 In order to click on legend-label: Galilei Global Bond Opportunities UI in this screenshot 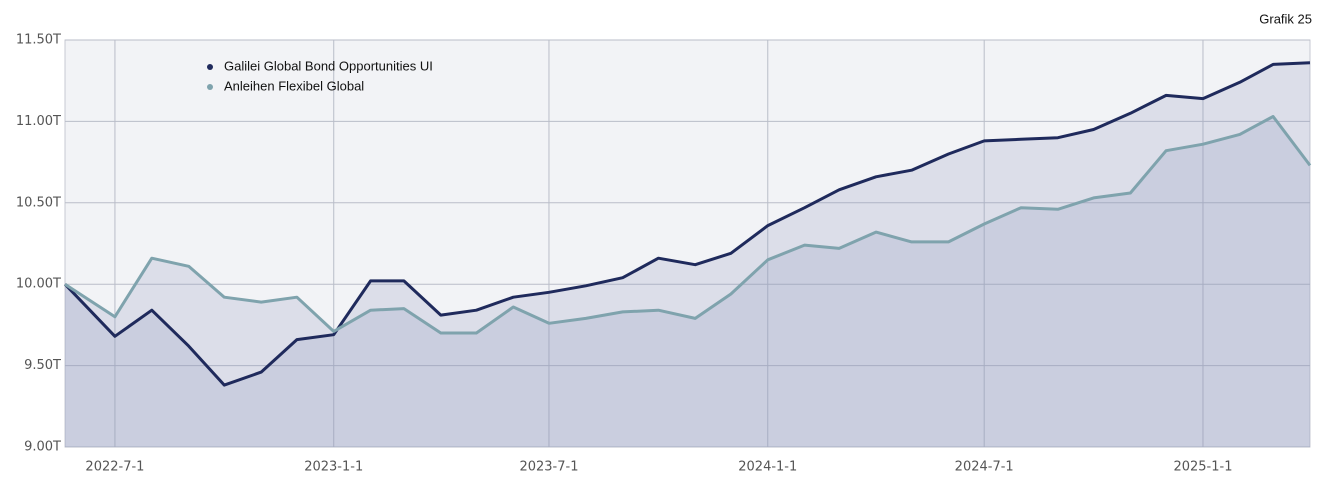, I will do `click(328, 65)`.